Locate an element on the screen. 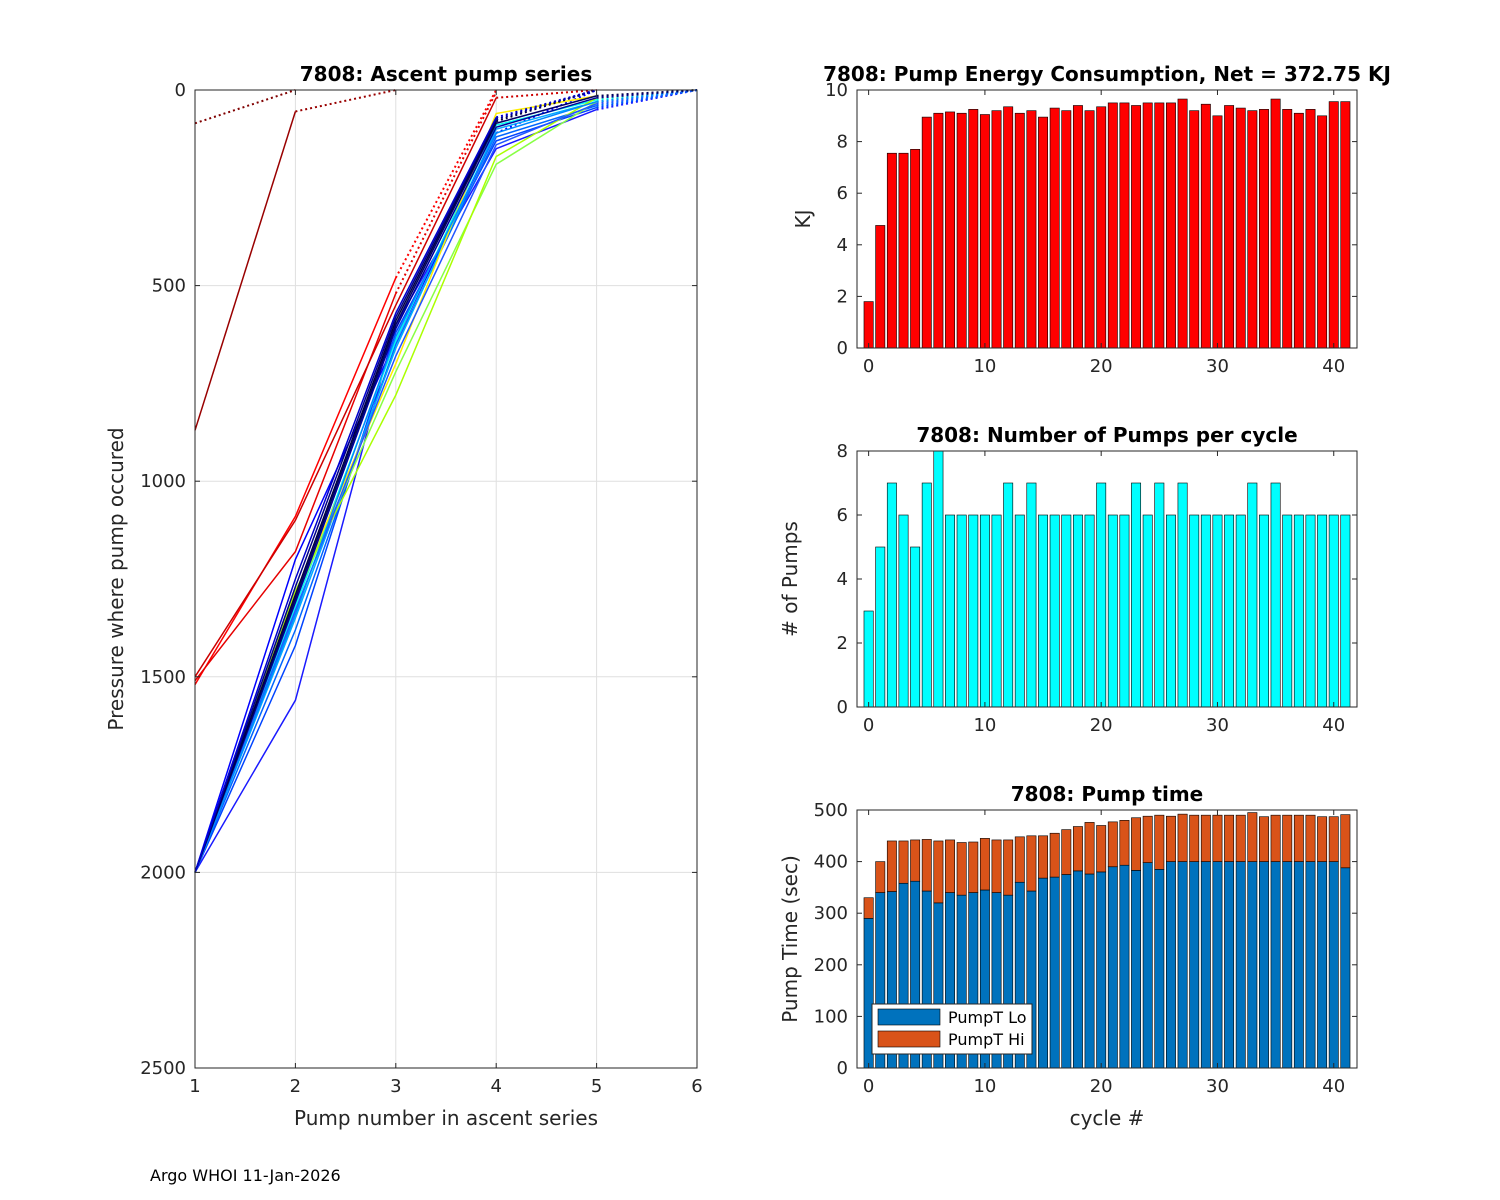  series-line-dotted-c1 is located at coordinates (346, 101).